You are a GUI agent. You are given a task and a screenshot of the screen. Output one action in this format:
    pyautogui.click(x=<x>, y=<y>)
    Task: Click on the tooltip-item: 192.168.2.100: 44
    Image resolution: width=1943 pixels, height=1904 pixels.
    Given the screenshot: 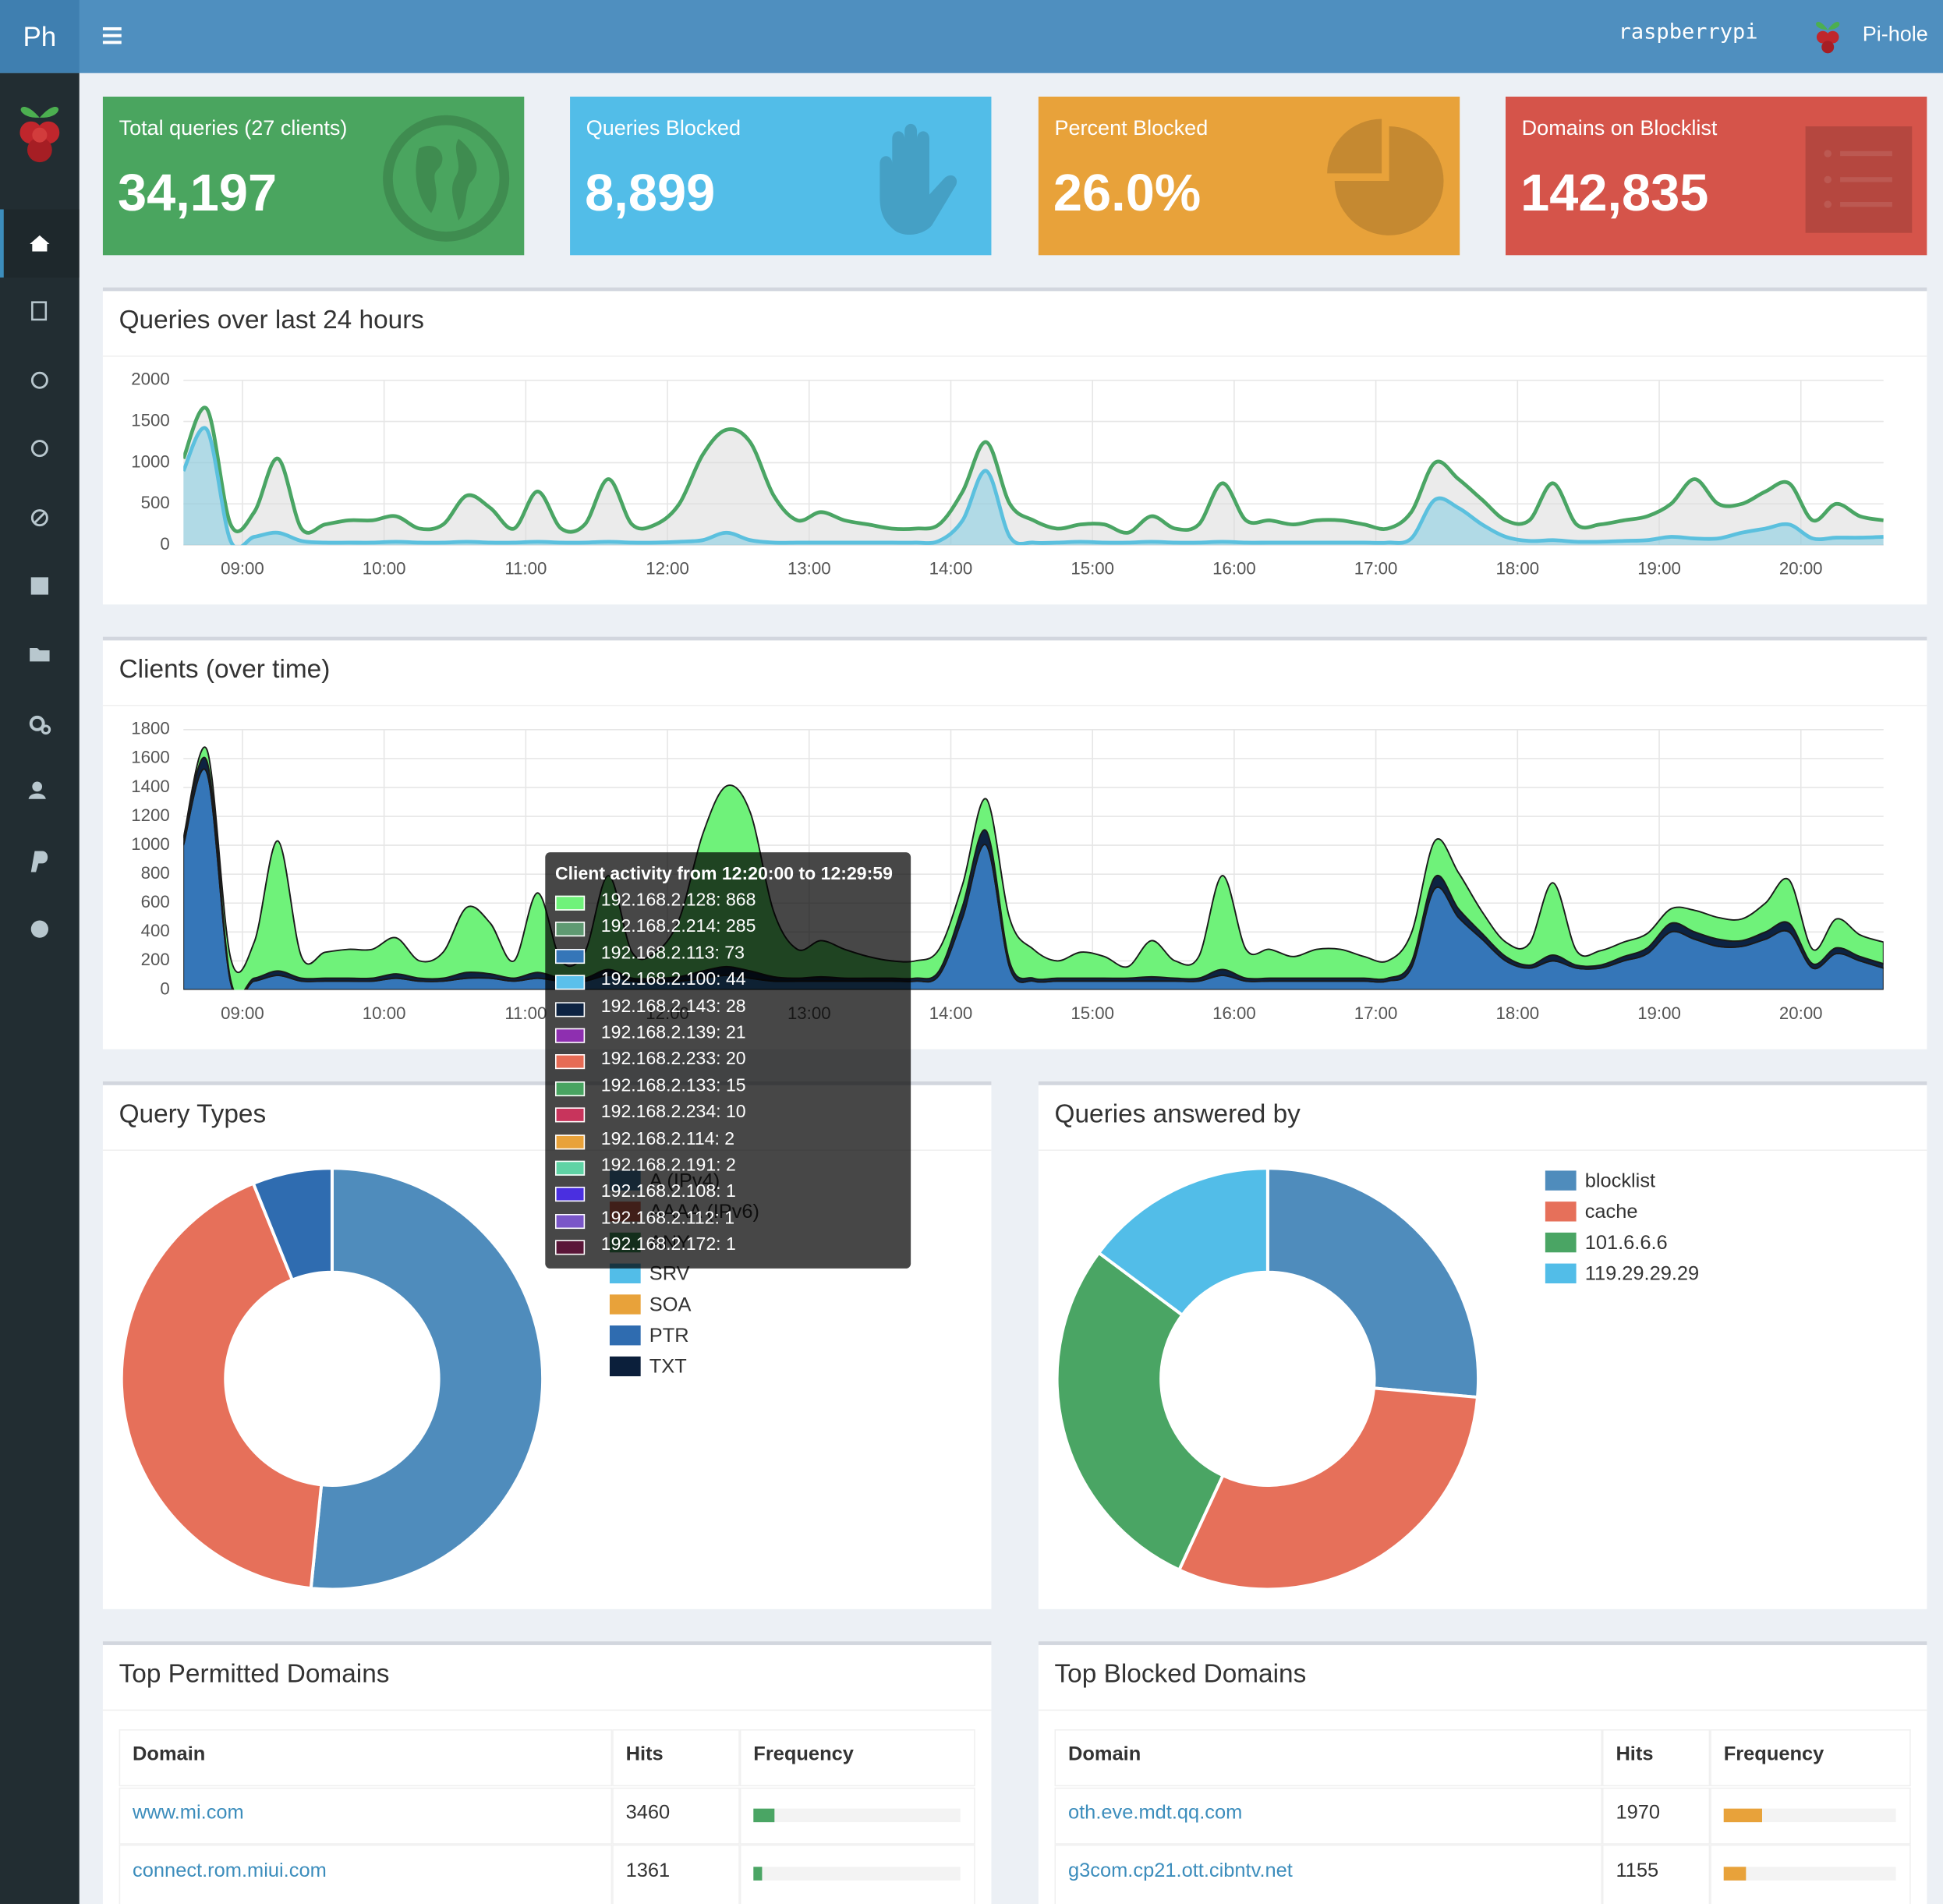 What is the action you would take?
    pyautogui.click(x=673, y=980)
    